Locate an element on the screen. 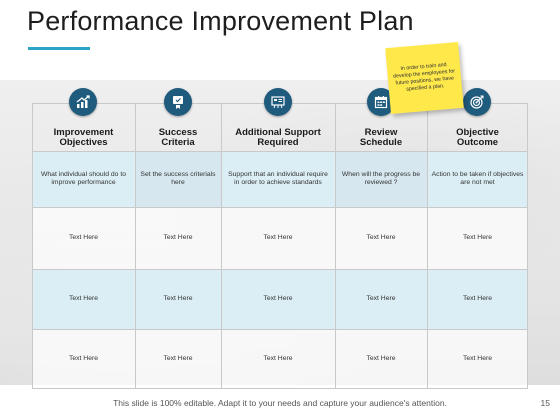 This screenshot has height=420, width=560. table-cell: When will the progress be reviewed ? is located at coordinates (381, 179).